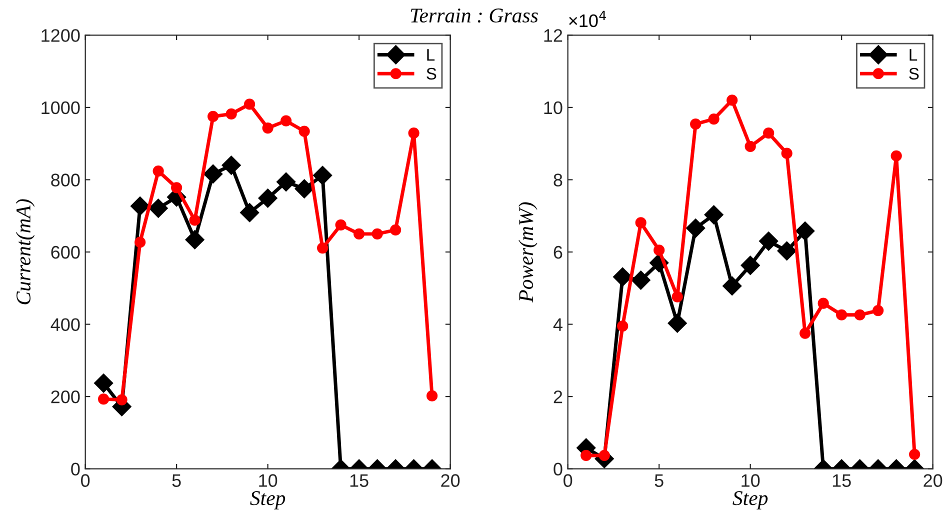 The image size is (948, 525). Describe the element at coordinates (528, 252) in the screenshot. I see `y-axis-title: Power(mW)` at that location.